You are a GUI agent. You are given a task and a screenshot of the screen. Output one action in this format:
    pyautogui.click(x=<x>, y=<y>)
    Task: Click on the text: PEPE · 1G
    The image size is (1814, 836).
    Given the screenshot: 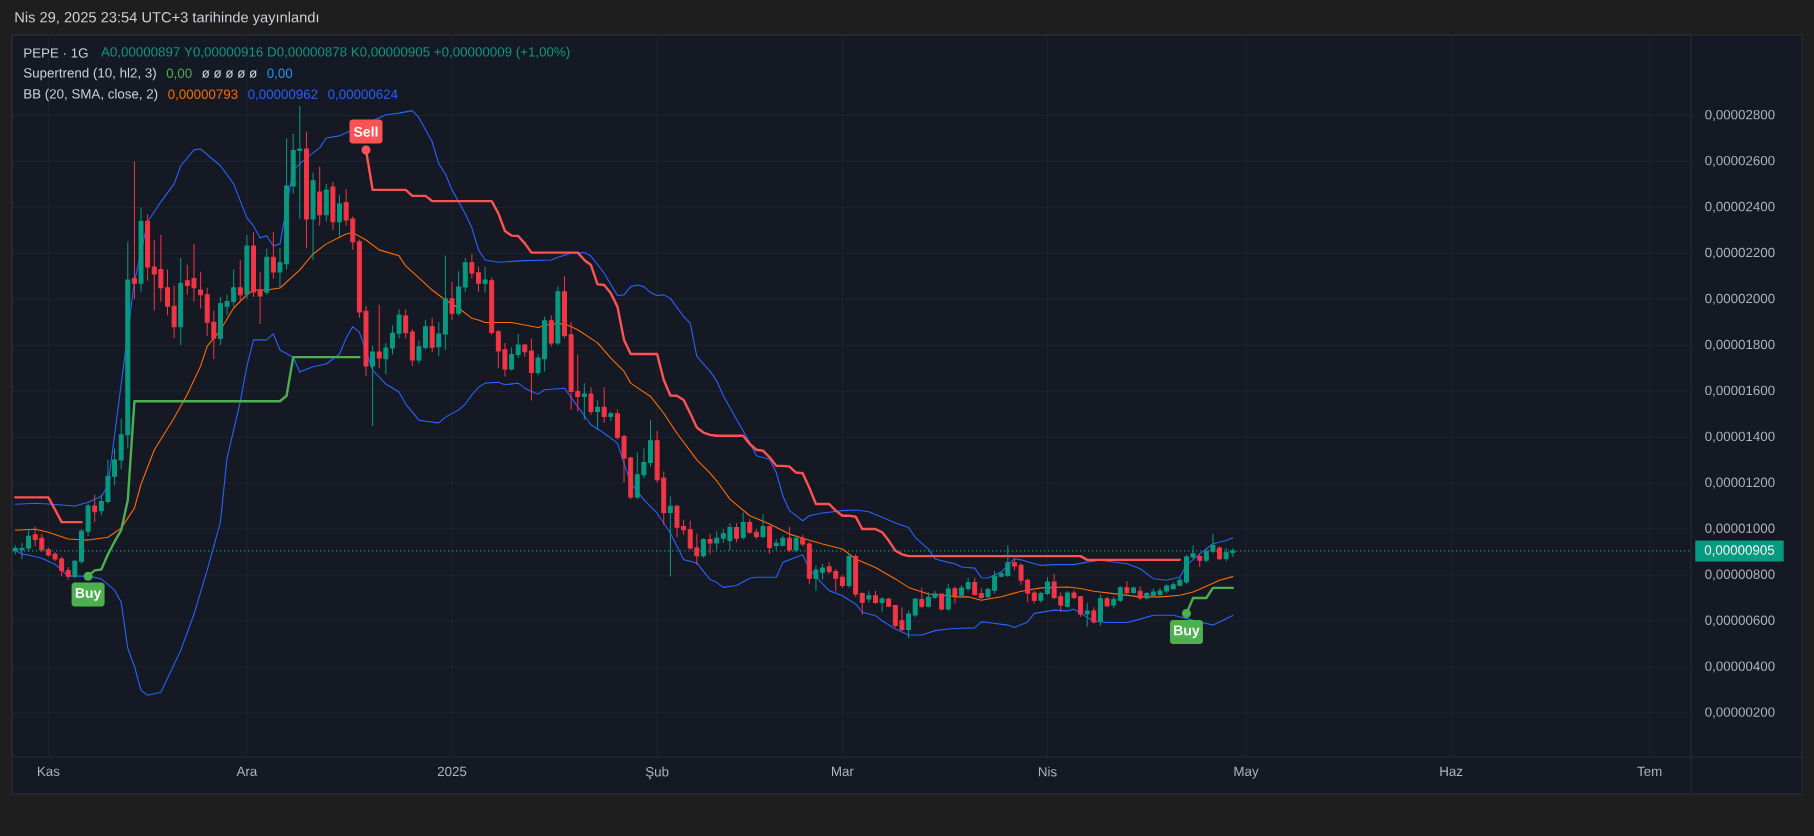 What is the action you would take?
    pyautogui.click(x=56, y=53)
    